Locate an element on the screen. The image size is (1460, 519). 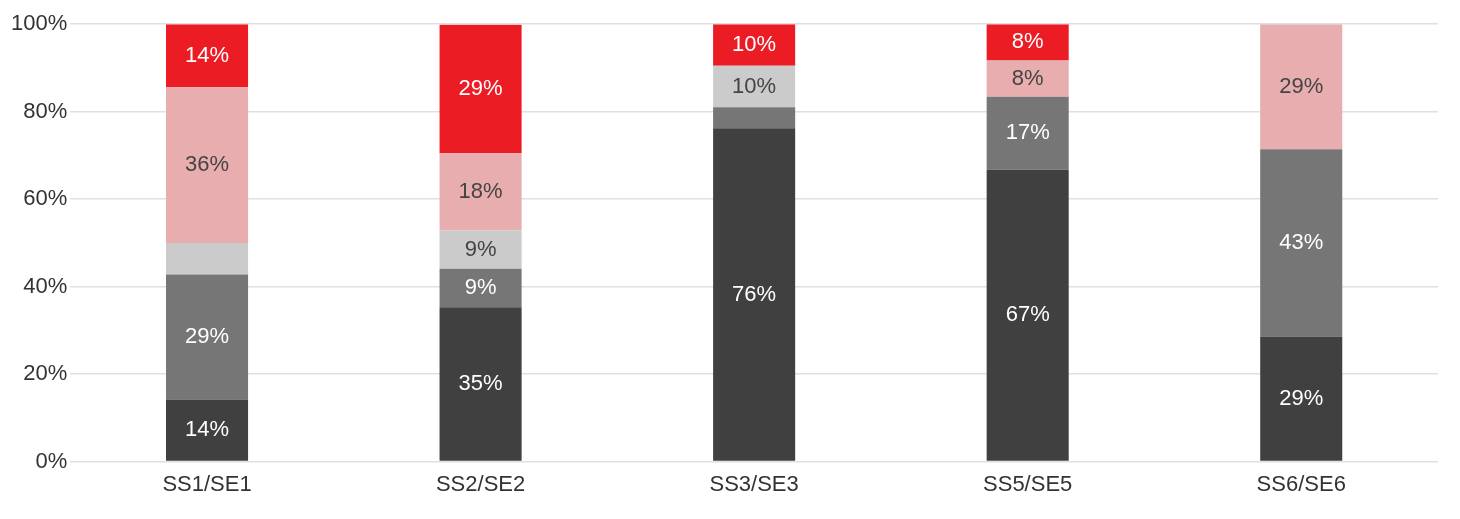
x-tick-label: SS1/SE1 is located at coordinates (207, 483).